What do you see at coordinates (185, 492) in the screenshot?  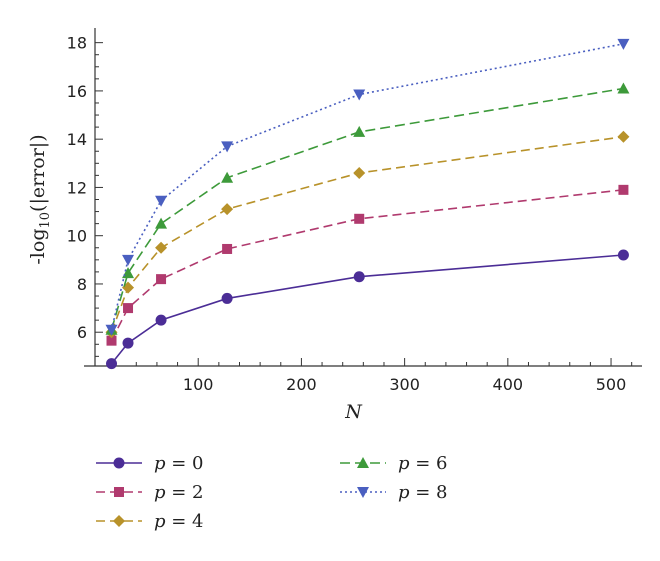 I see `legend-label-eq: = 2` at bounding box center [185, 492].